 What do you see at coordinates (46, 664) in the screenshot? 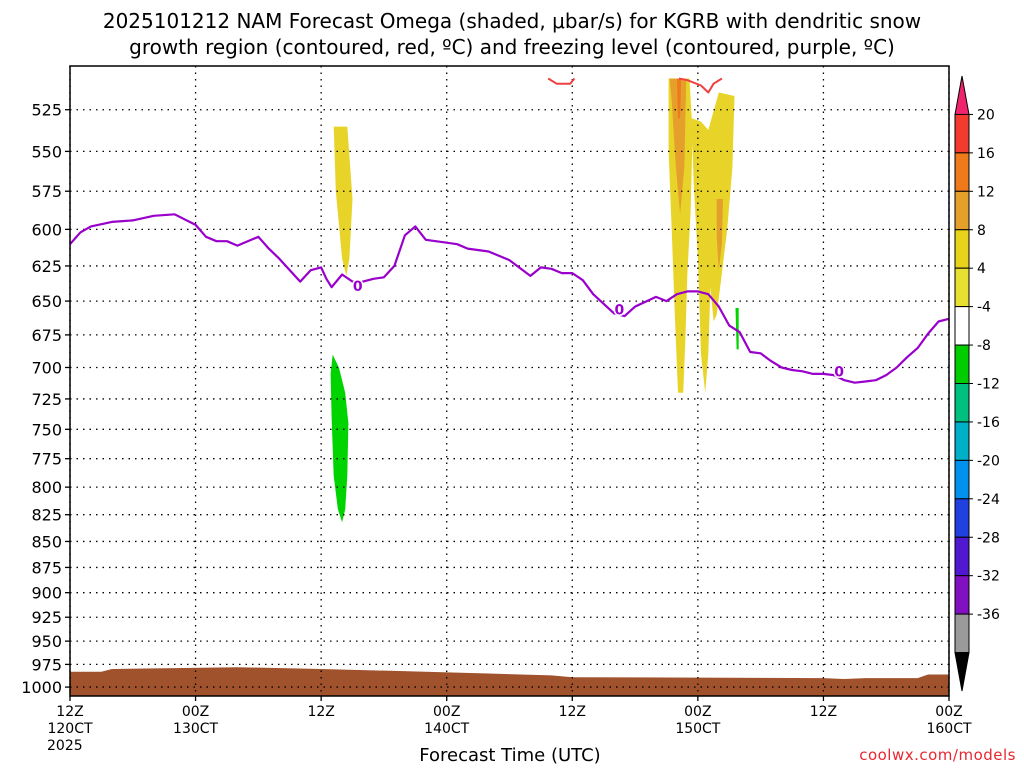
I see `y-tick-label: 975` at bounding box center [46, 664].